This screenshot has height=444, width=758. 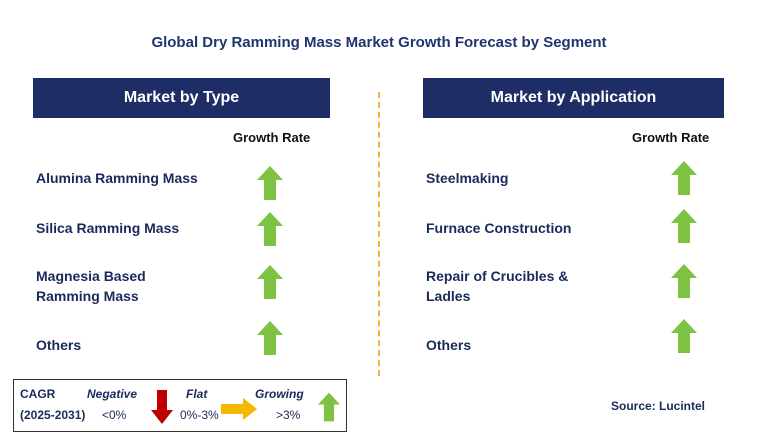 What do you see at coordinates (199, 415) in the screenshot?
I see `legend-flat-range: 0%-3%` at bounding box center [199, 415].